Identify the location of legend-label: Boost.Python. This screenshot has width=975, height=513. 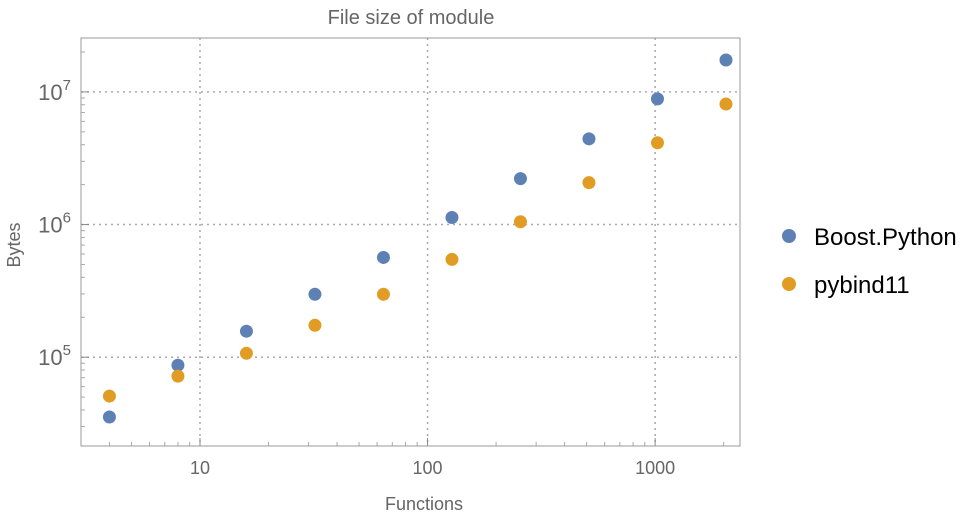
(885, 237).